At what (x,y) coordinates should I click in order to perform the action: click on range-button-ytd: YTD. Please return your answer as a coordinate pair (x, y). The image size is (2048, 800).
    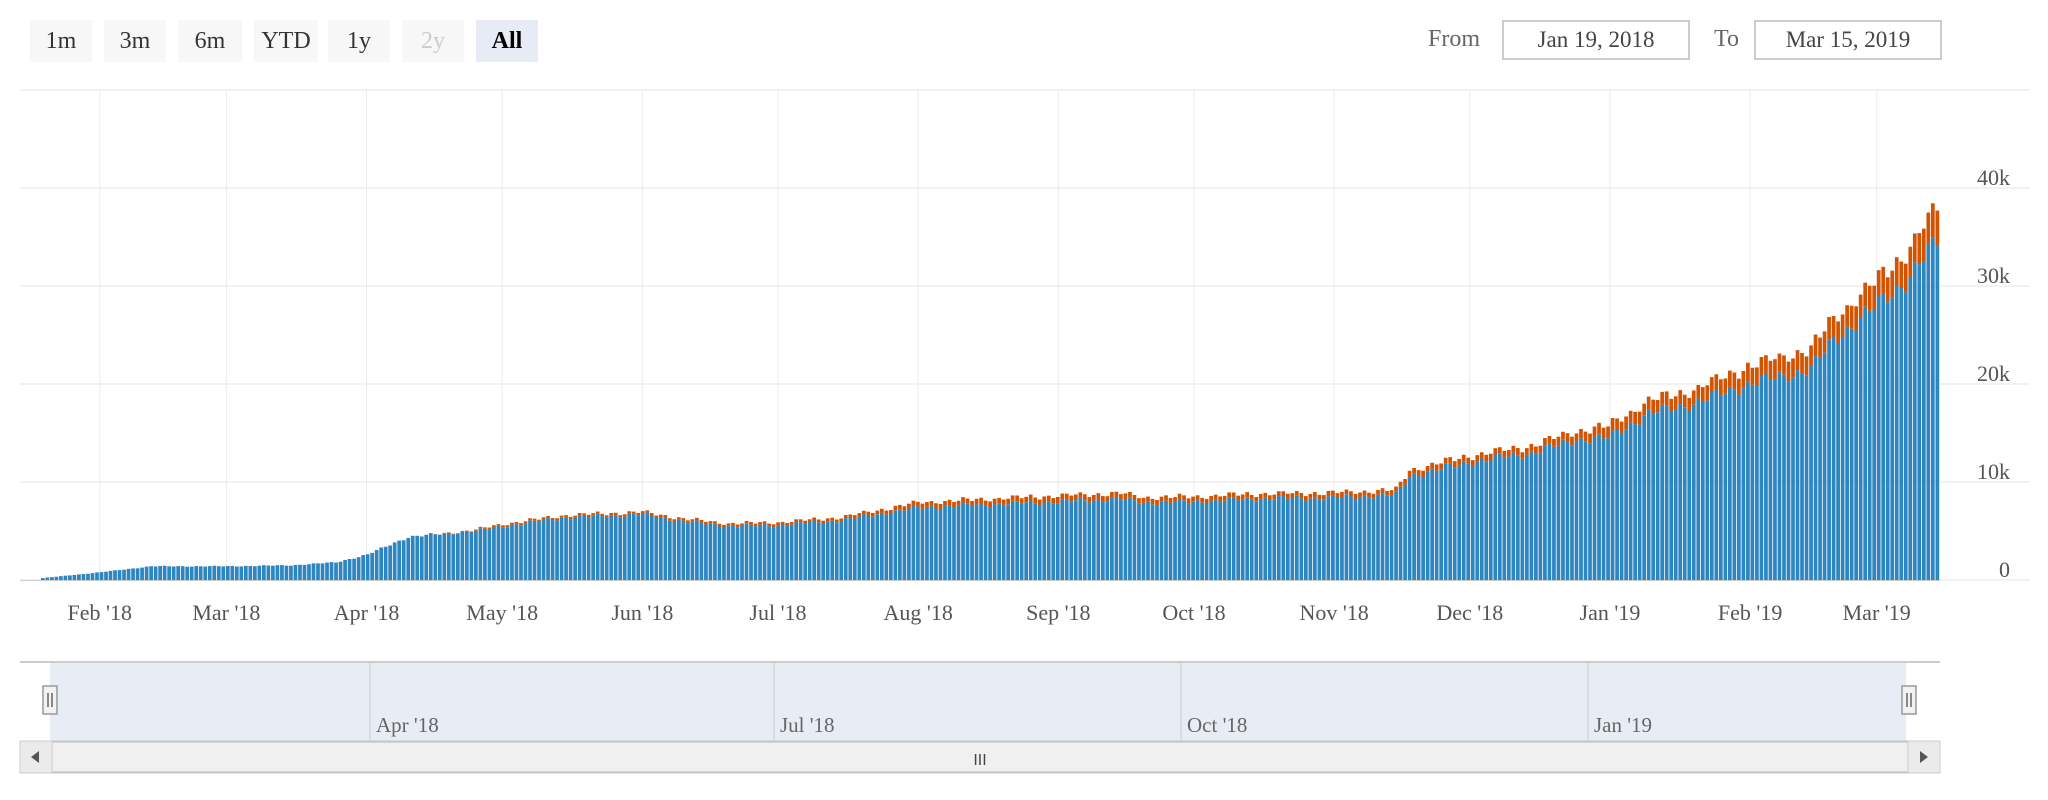
    Looking at the image, I should click on (286, 41).